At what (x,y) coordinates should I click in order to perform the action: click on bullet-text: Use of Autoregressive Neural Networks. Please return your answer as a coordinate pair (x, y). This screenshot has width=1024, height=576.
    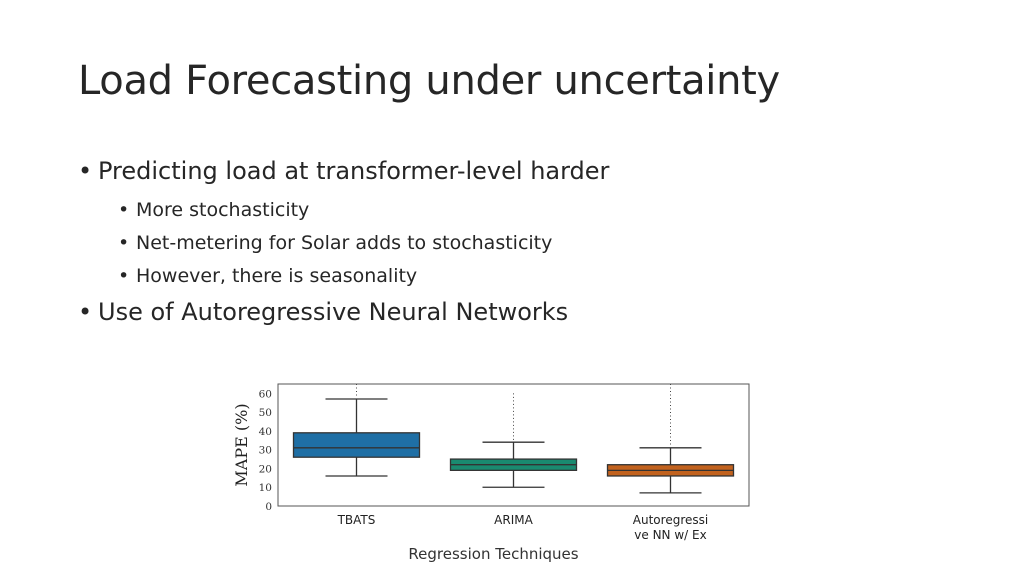
    Looking at the image, I should click on (333, 312).